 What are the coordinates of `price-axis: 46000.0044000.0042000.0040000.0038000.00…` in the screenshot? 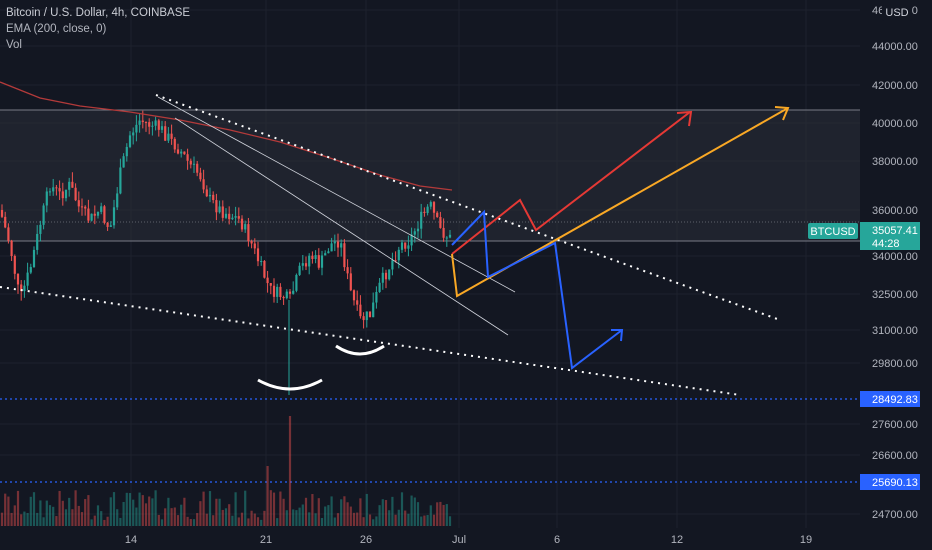 It's located at (895, 263).